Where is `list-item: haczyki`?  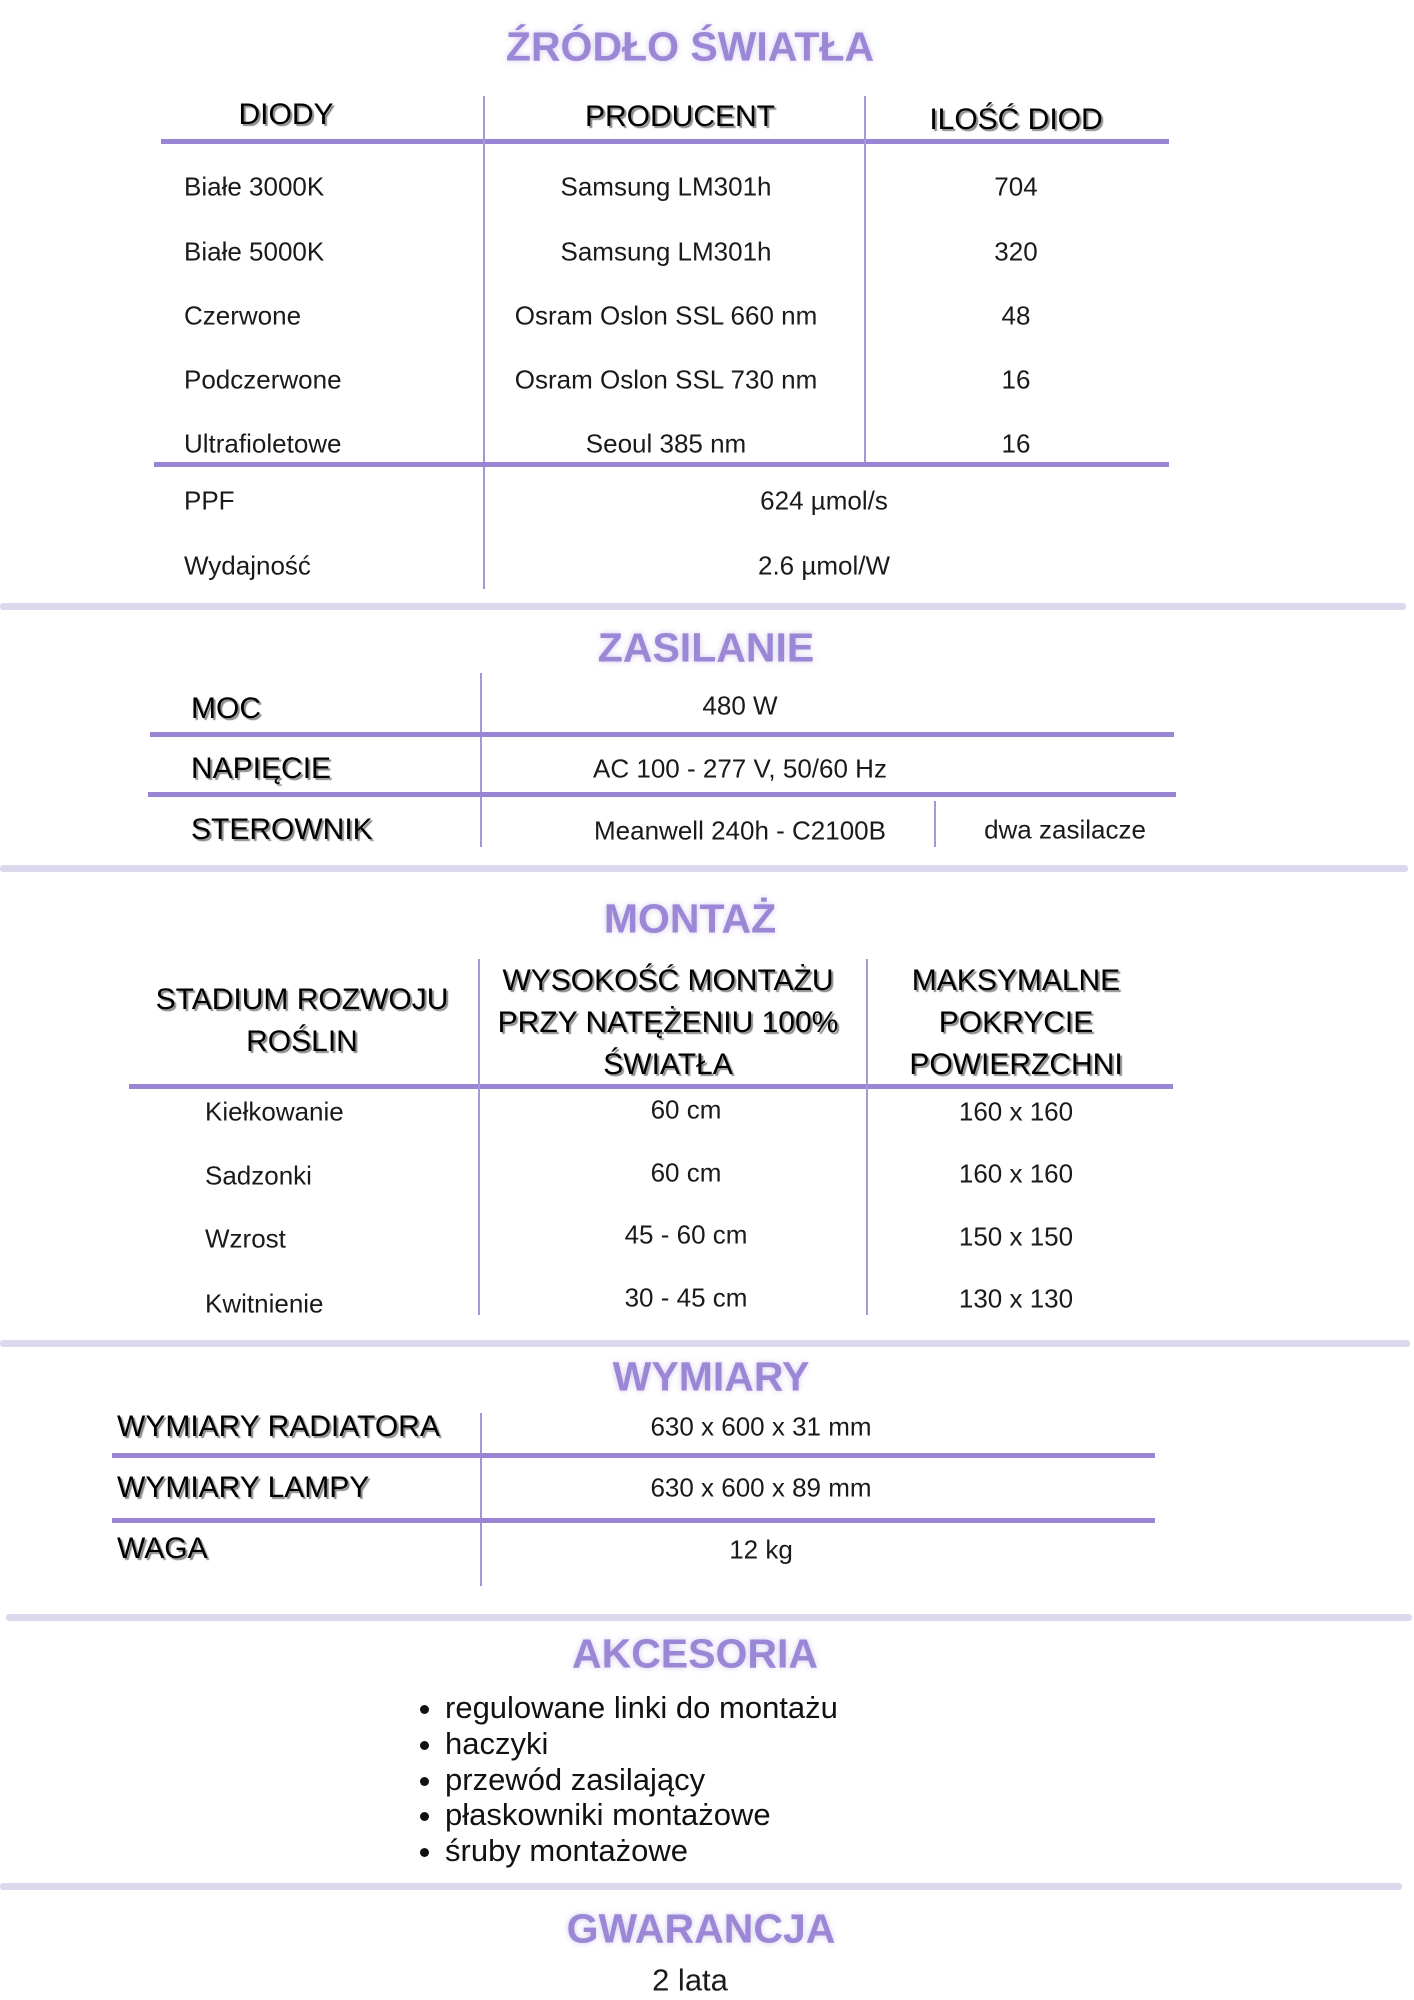
list-item: haczyki is located at coordinates (641, 1744).